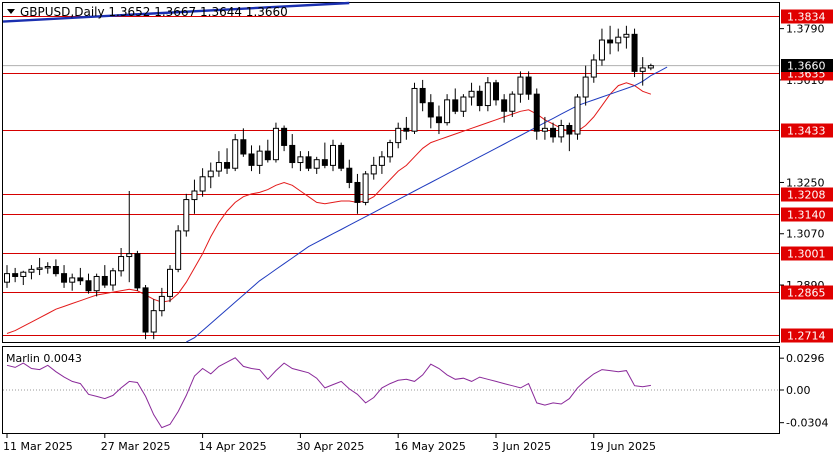  What do you see at coordinates (806, 254) in the screenshot?
I see `level-label: 1.3001` at bounding box center [806, 254].